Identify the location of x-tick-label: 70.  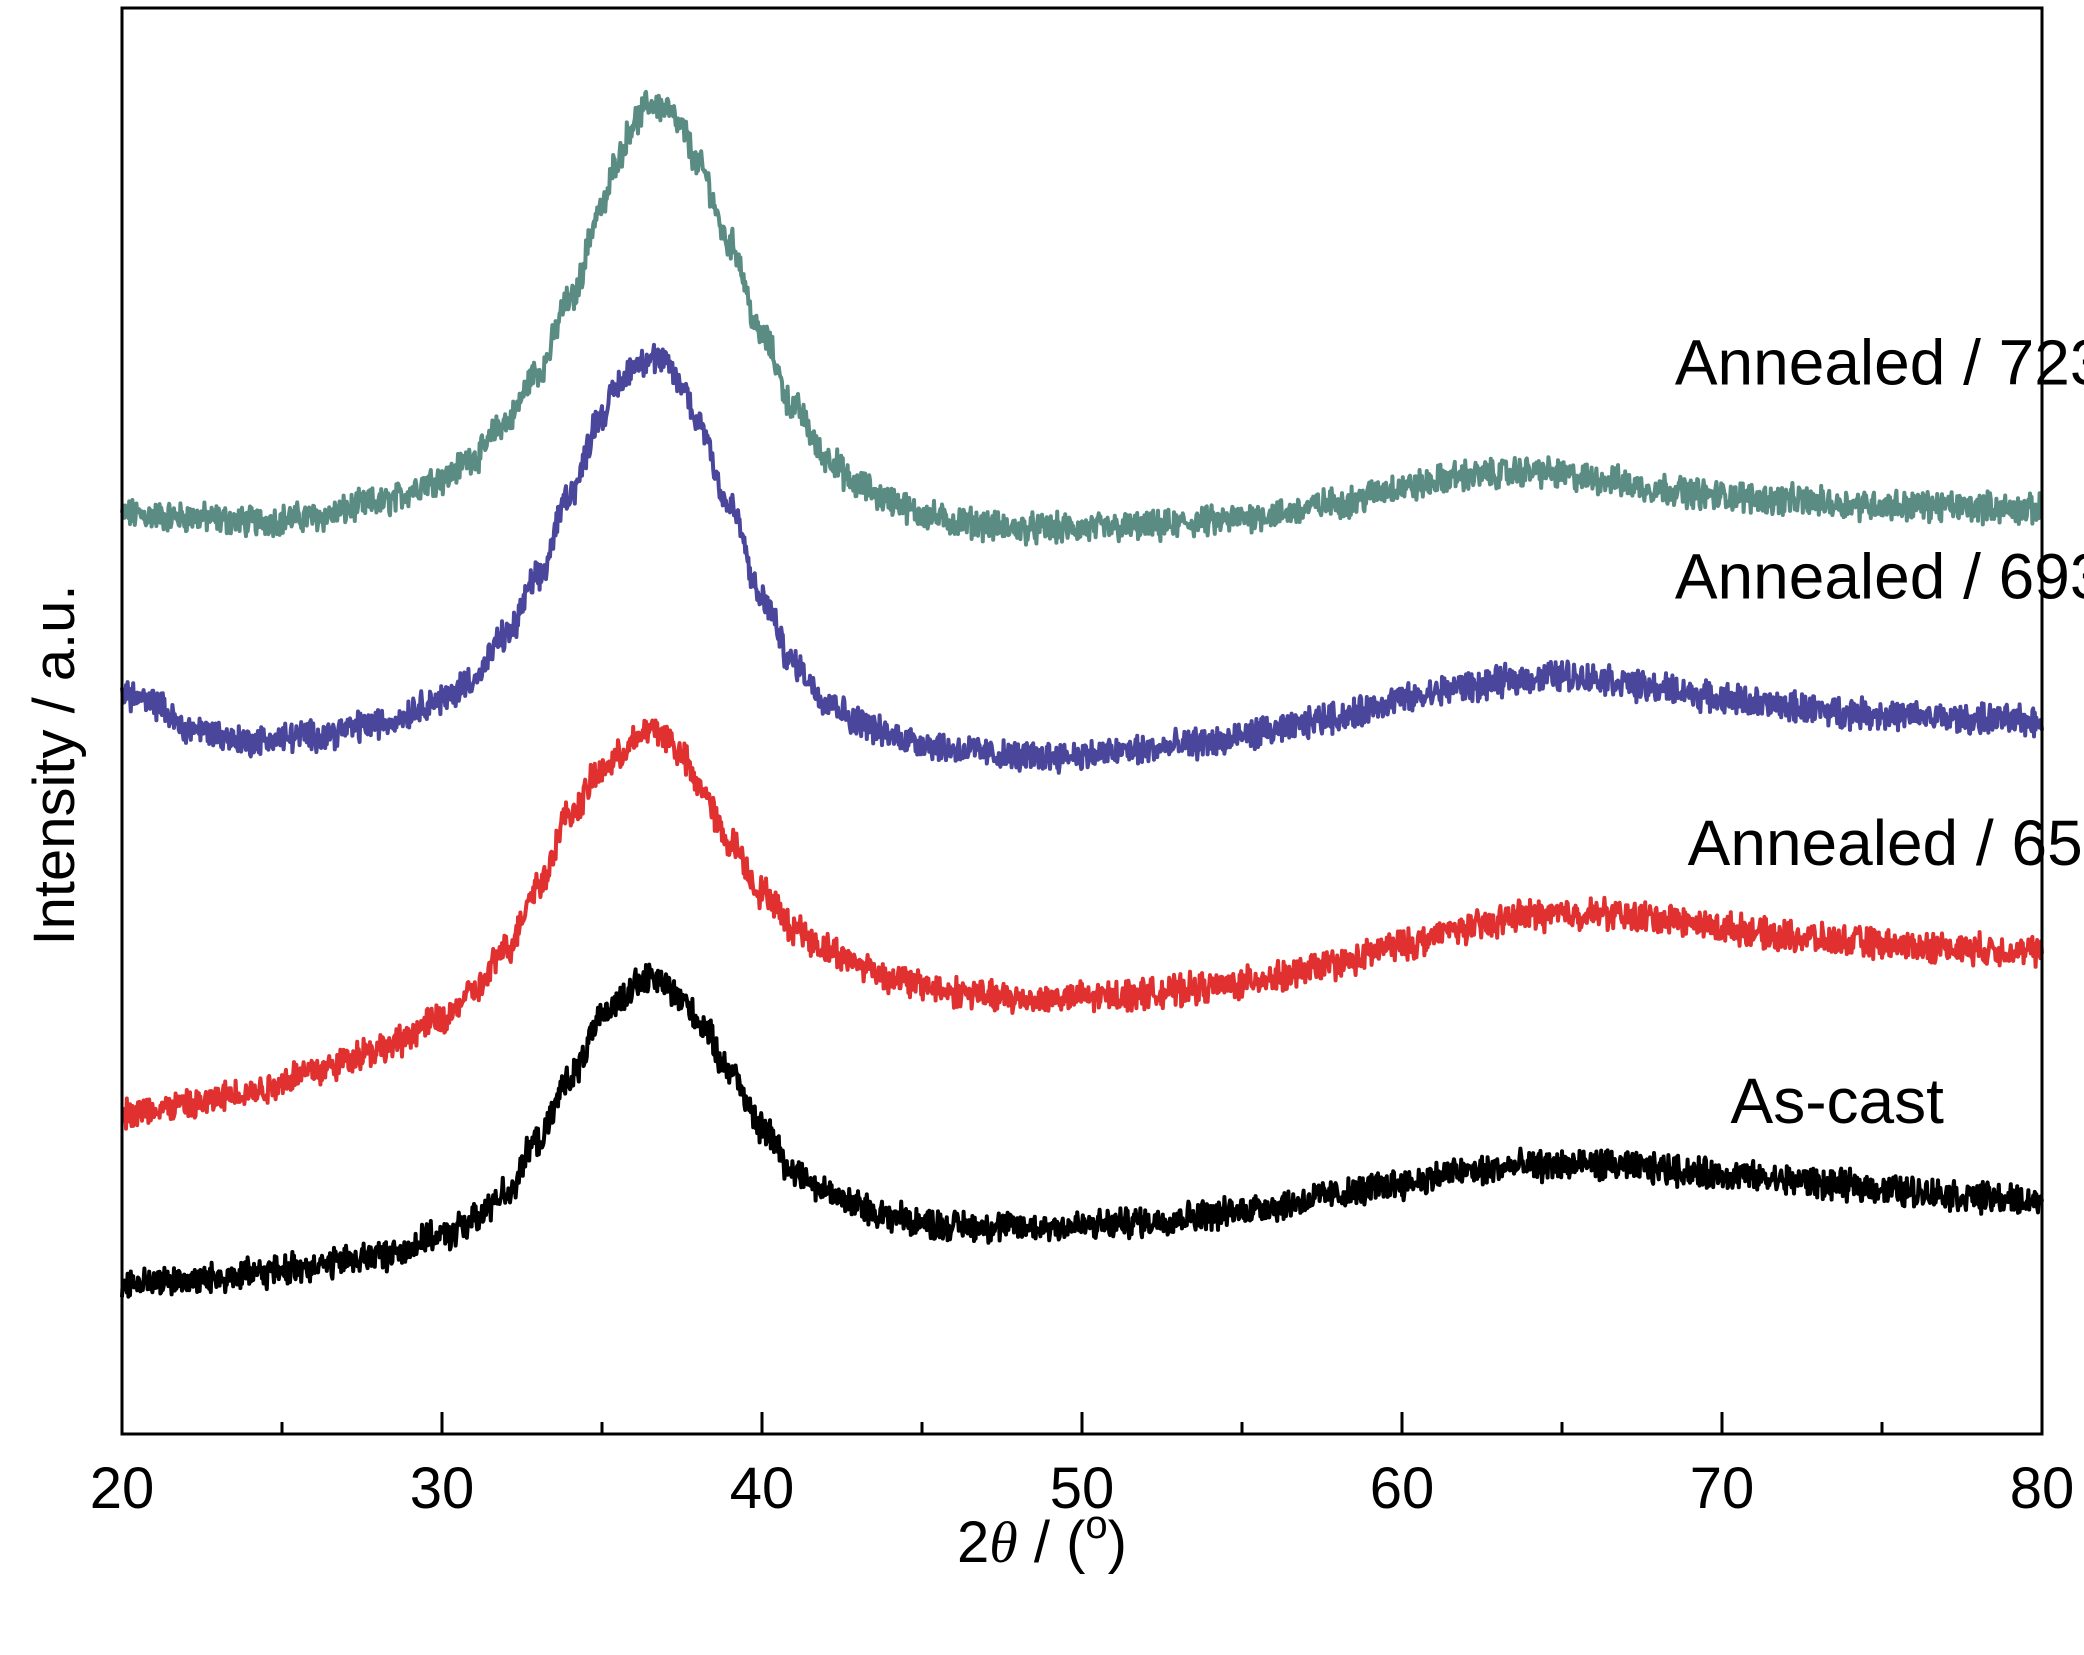
(1722, 1488).